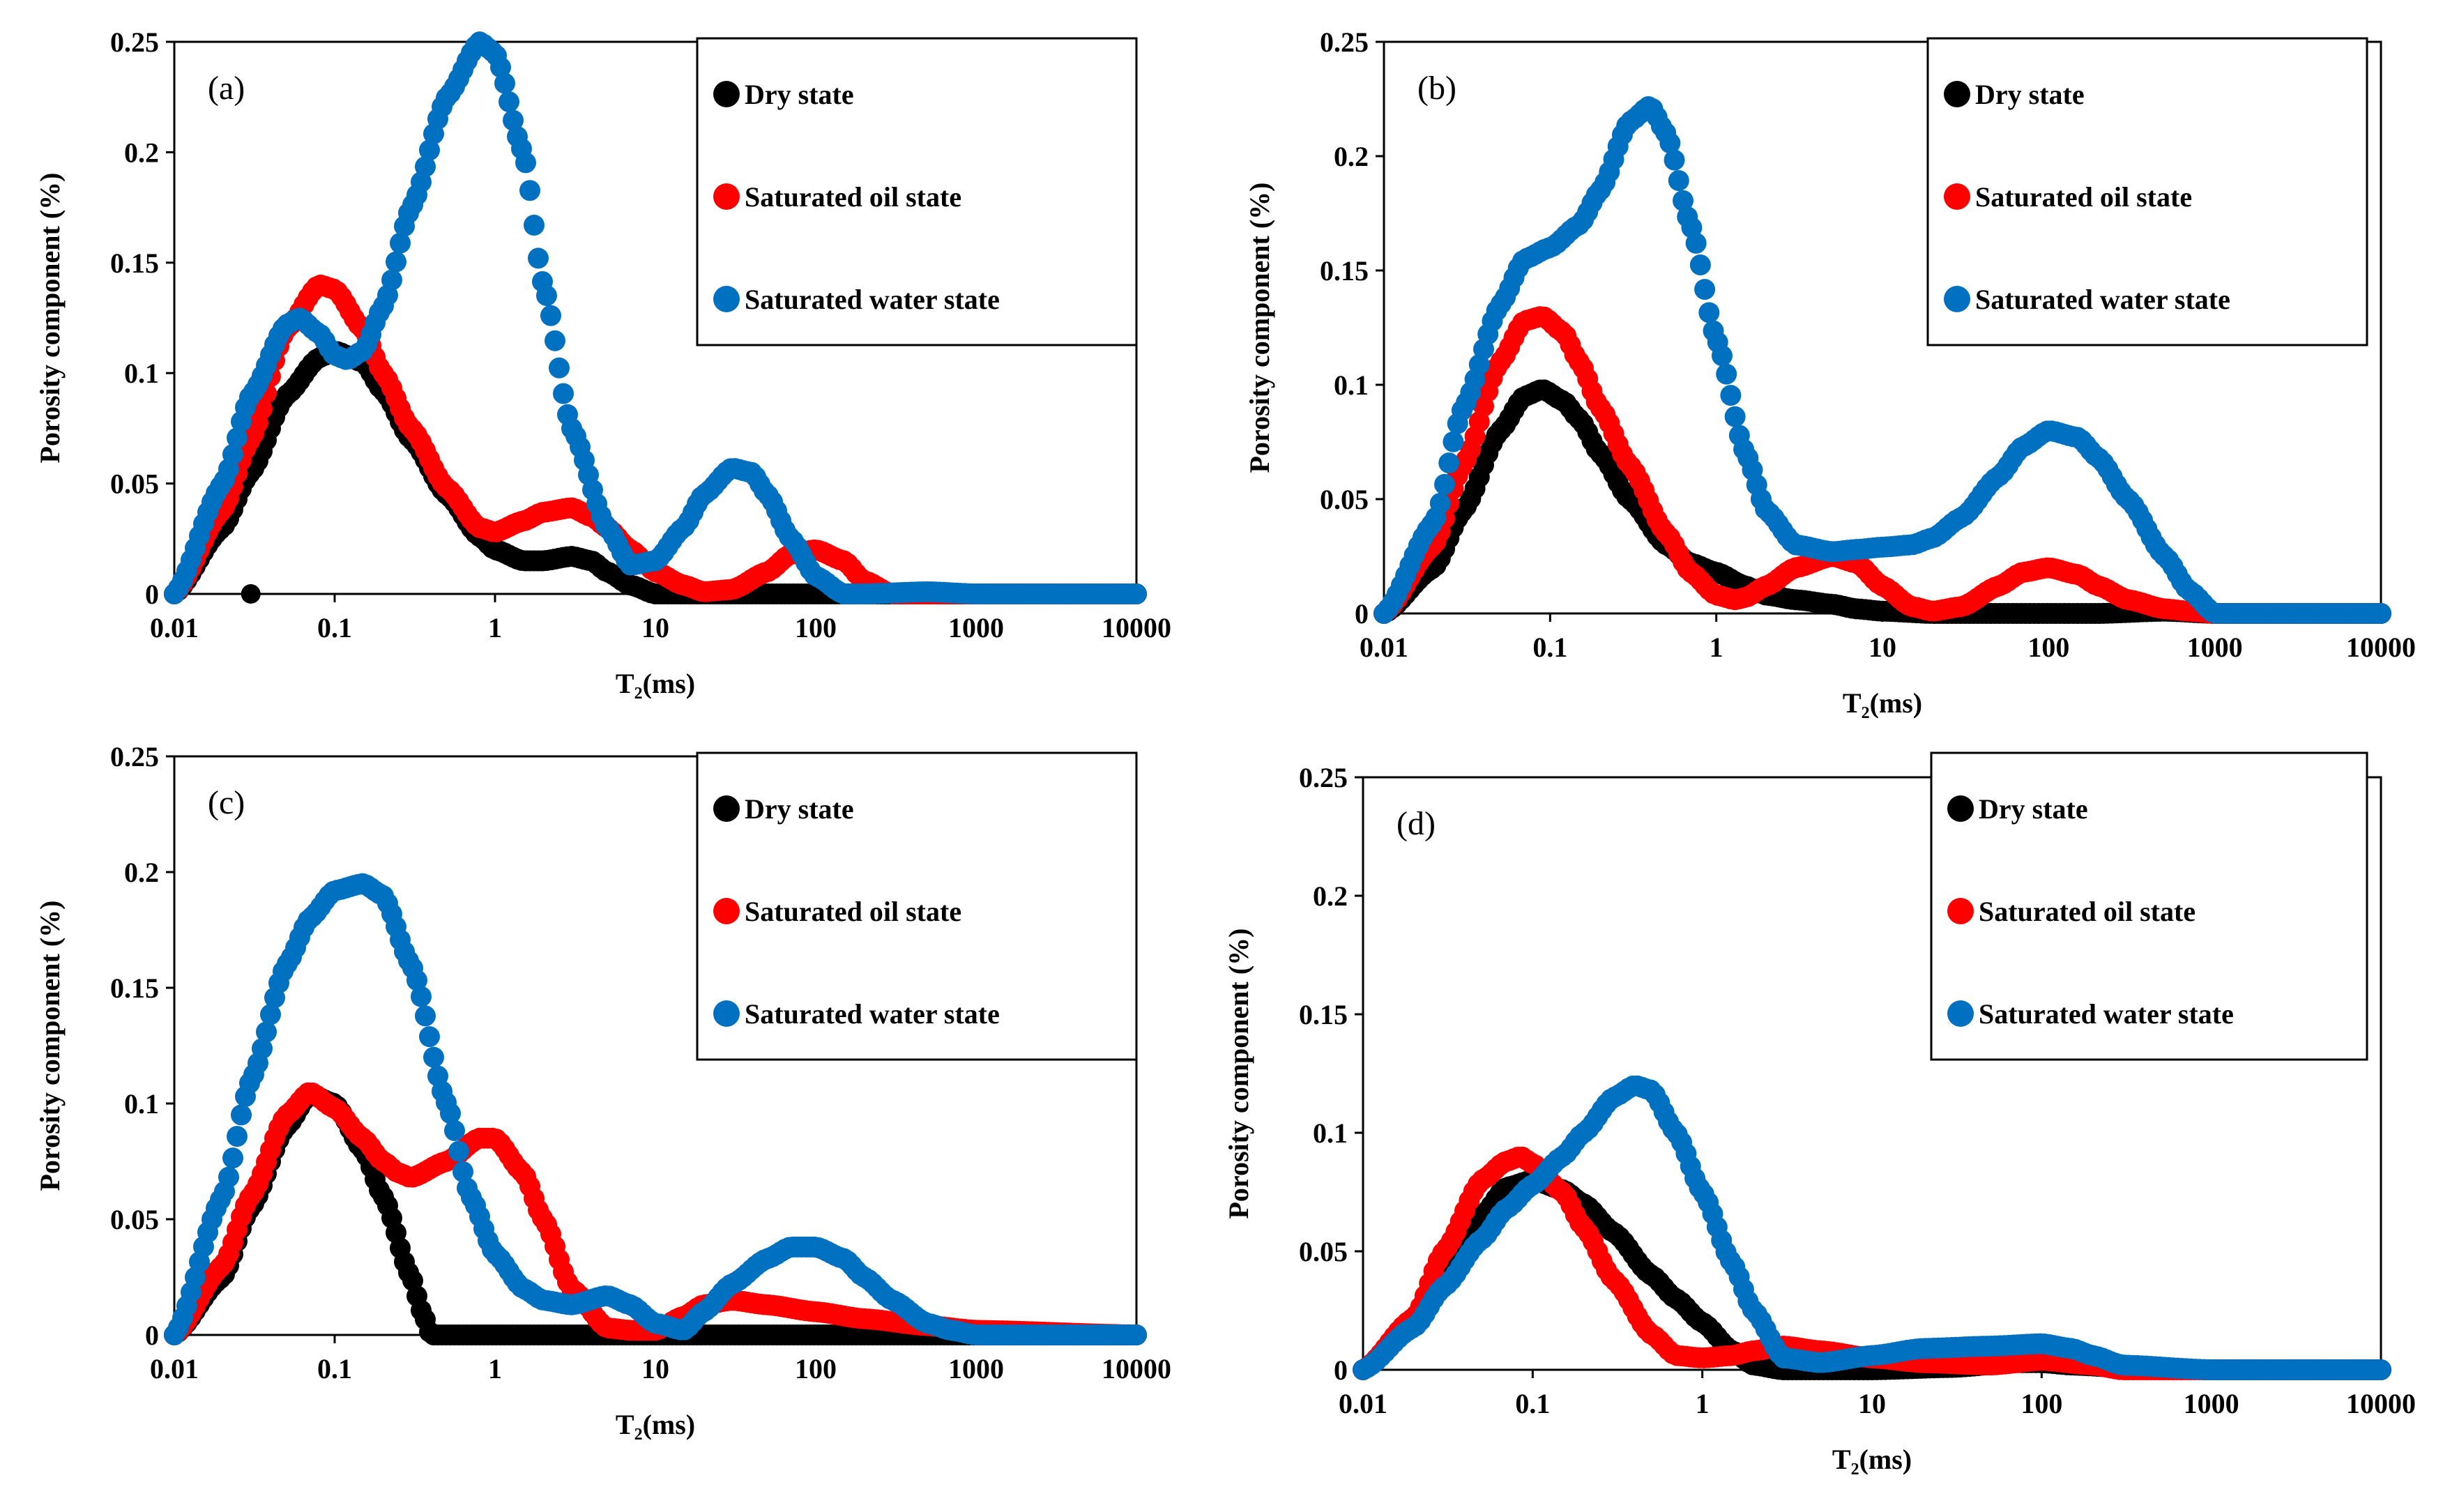 This screenshot has height=1512, width=2443. Describe the element at coordinates (1238, 1074) in the screenshot. I see `y-axis-title: Porosity component (%)` at that location.